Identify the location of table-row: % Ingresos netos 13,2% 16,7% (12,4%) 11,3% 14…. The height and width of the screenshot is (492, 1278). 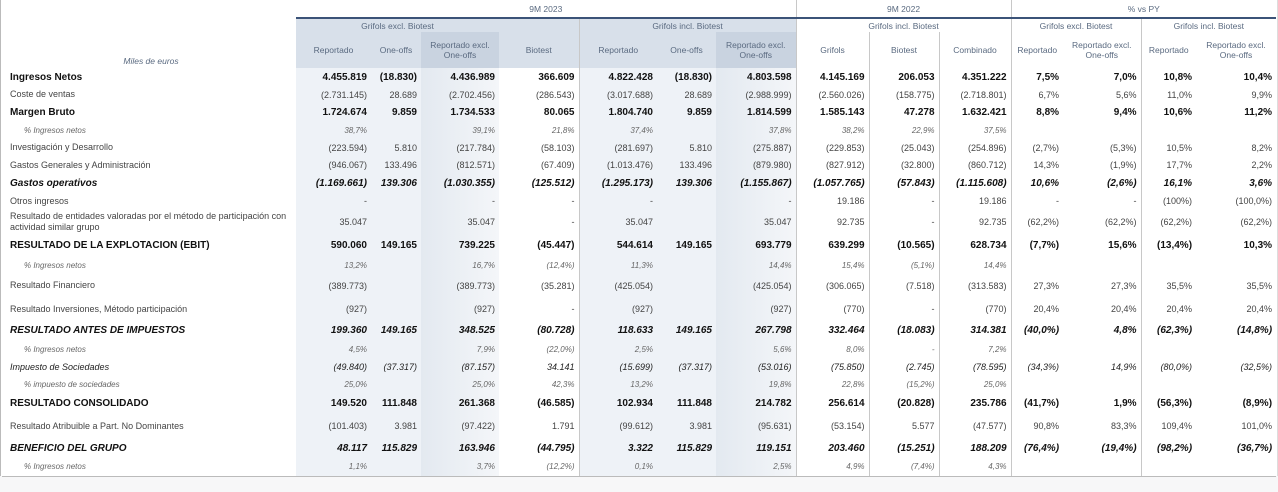
(639, 265).